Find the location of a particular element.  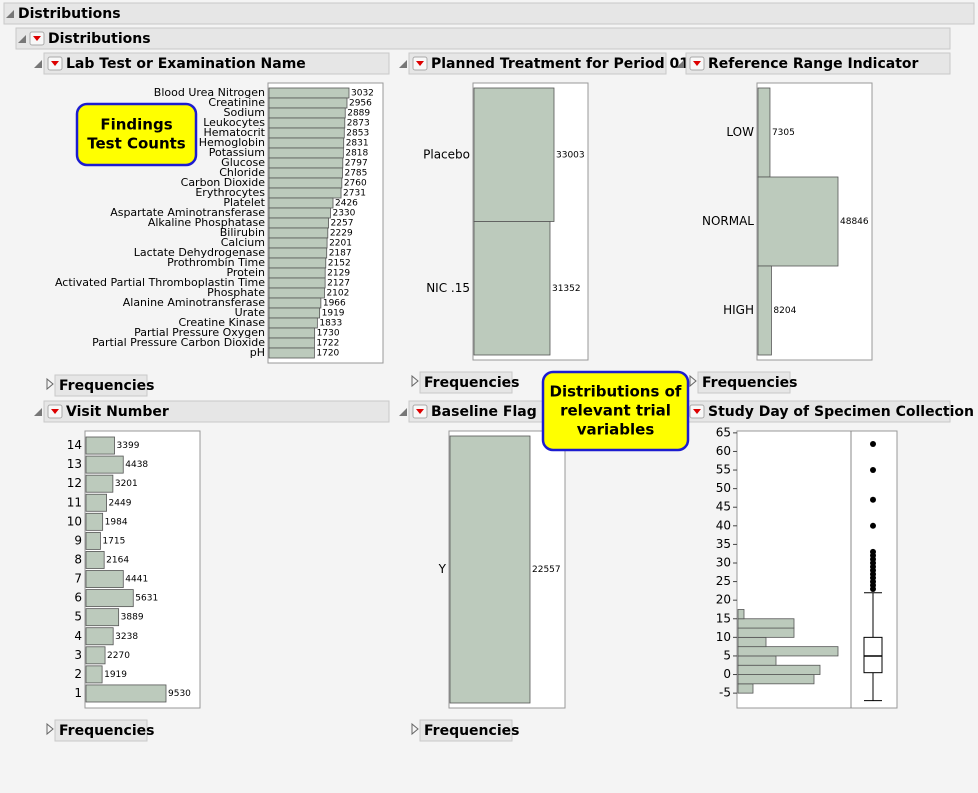

category-label: Partial Pressure Carbon Dioxide is located at coordinates (178, 342).